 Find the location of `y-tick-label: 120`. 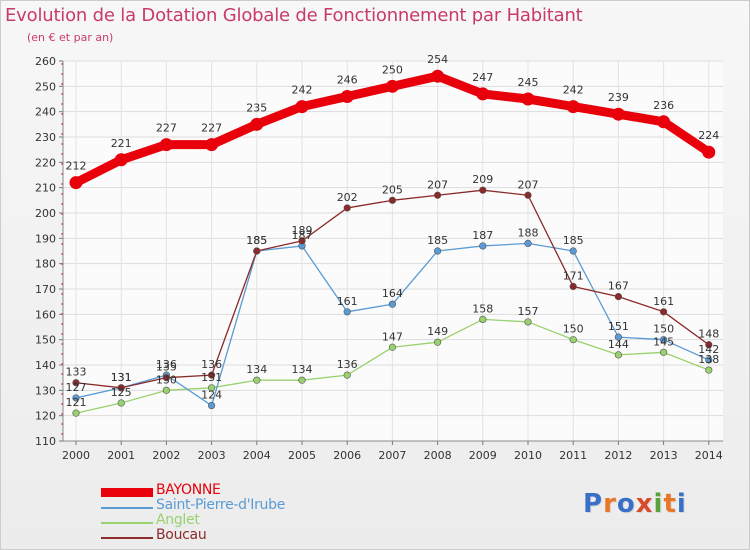

y-tick-label: 120 is located at coordinates (45, 416).